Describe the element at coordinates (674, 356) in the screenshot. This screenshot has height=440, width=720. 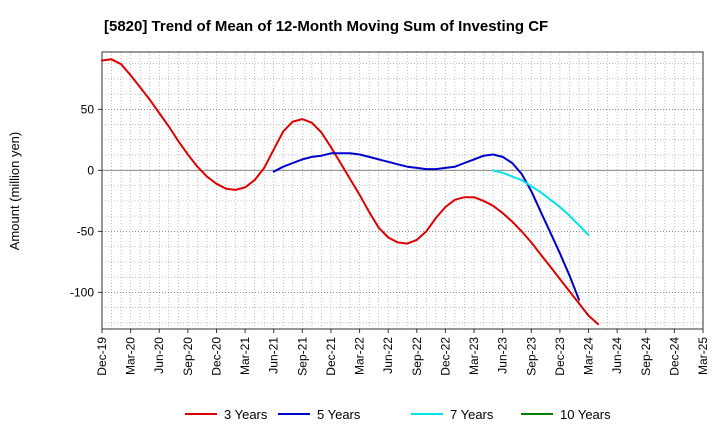
I see `x-tick-label: Dec-24` at that location.